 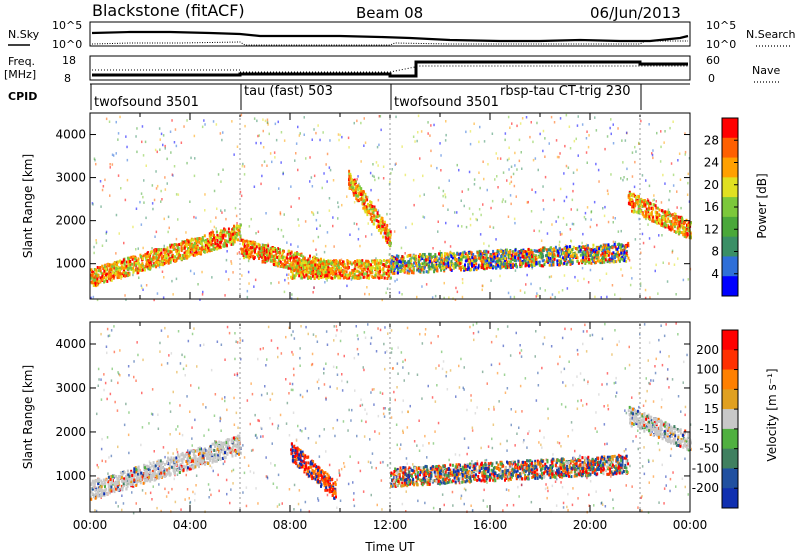 What do you see at coordinates (390, 69) in the screenshot?
I see `freq-trace` at bounding box center [390, 69].